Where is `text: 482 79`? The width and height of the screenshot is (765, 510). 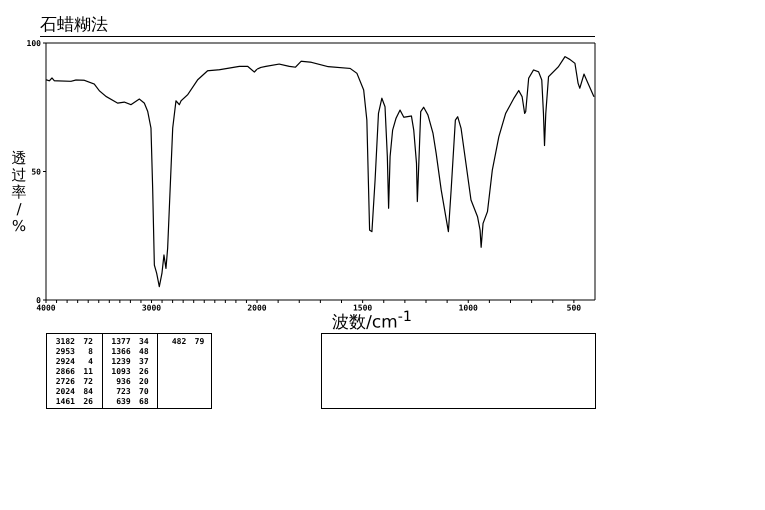 text: 482 79 is located at coordinates (187, 342).